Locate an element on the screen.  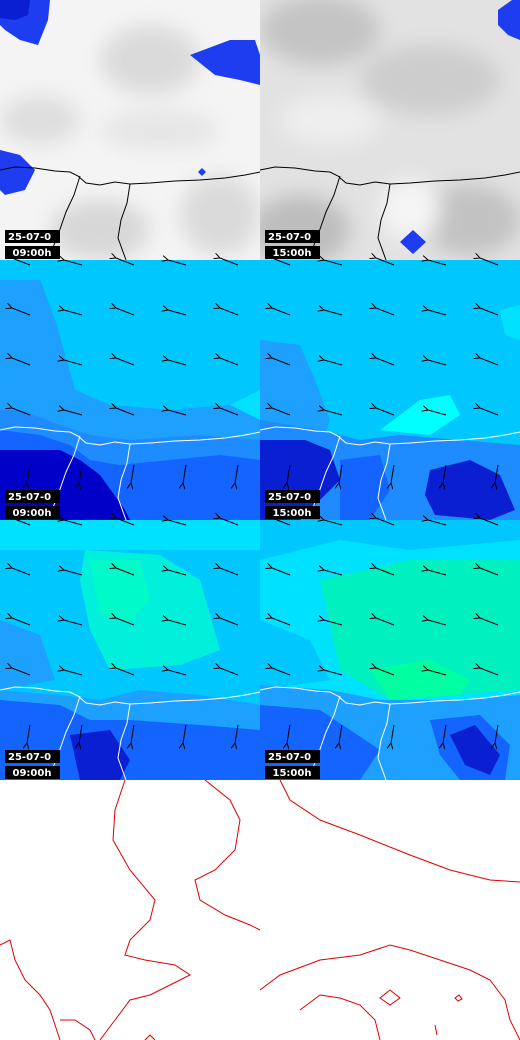
panel-overlay: 25-07-0 09:00h is located at coordinates (130, 649).